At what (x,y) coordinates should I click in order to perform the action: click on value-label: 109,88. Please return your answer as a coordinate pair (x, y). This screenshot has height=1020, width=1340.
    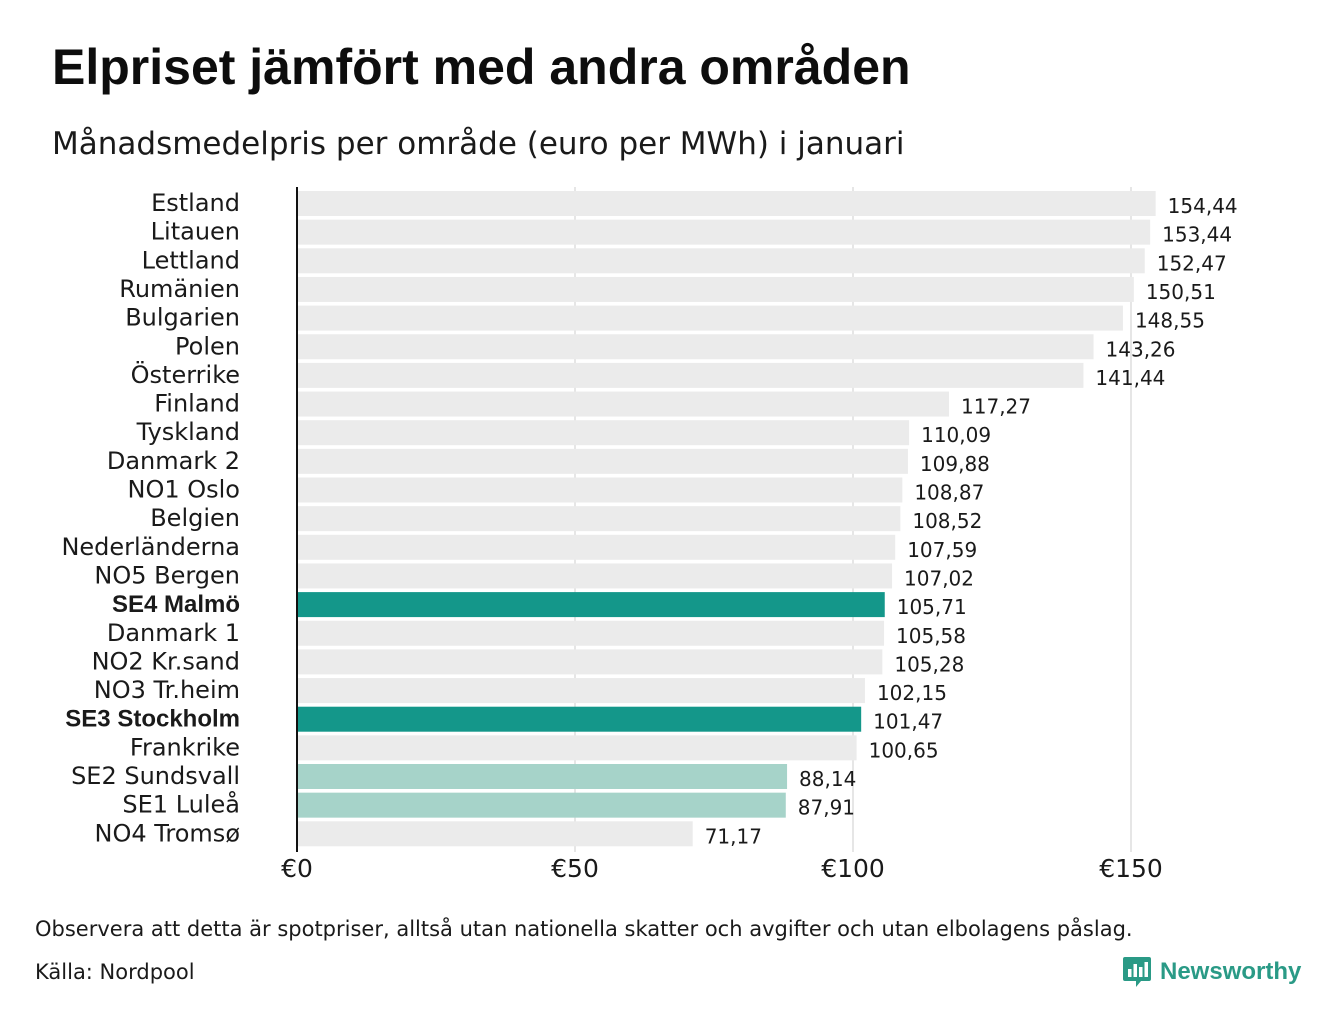
    Looking at the image, I should click on (955, 464).